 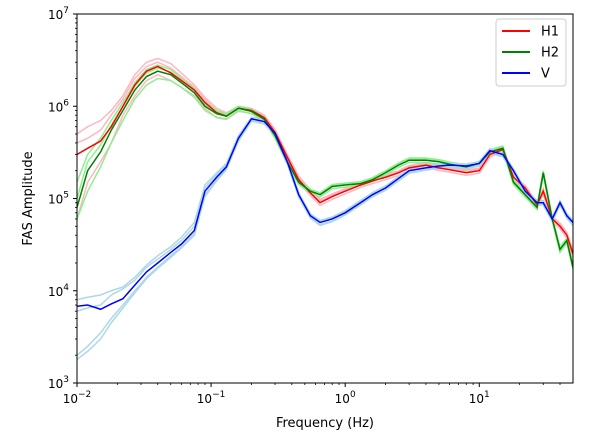 I want to click on legend: H1 H2 V, so click(x=531, y=52).